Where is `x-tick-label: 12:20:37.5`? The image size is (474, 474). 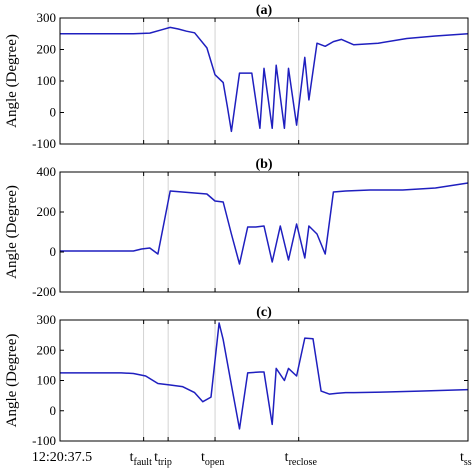
x-tick-label: 12:20:37.5 is located at coordinates (62, 457).